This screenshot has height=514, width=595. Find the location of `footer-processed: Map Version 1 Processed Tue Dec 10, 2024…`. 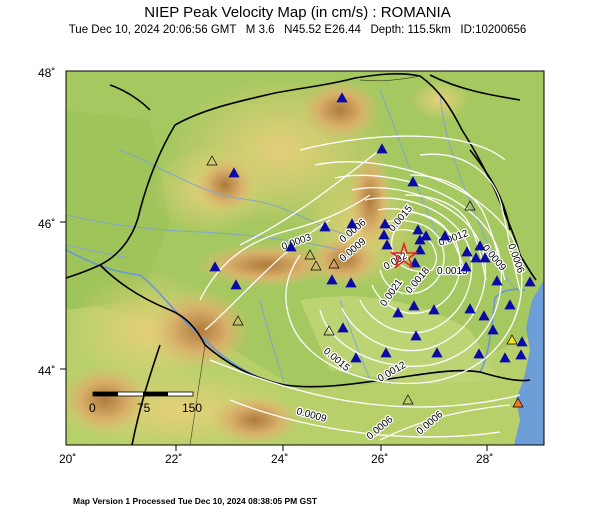

footer-processed: Map Version 1 Processed Tue Dec 10, 2024… is located at coordinates (195, 501).